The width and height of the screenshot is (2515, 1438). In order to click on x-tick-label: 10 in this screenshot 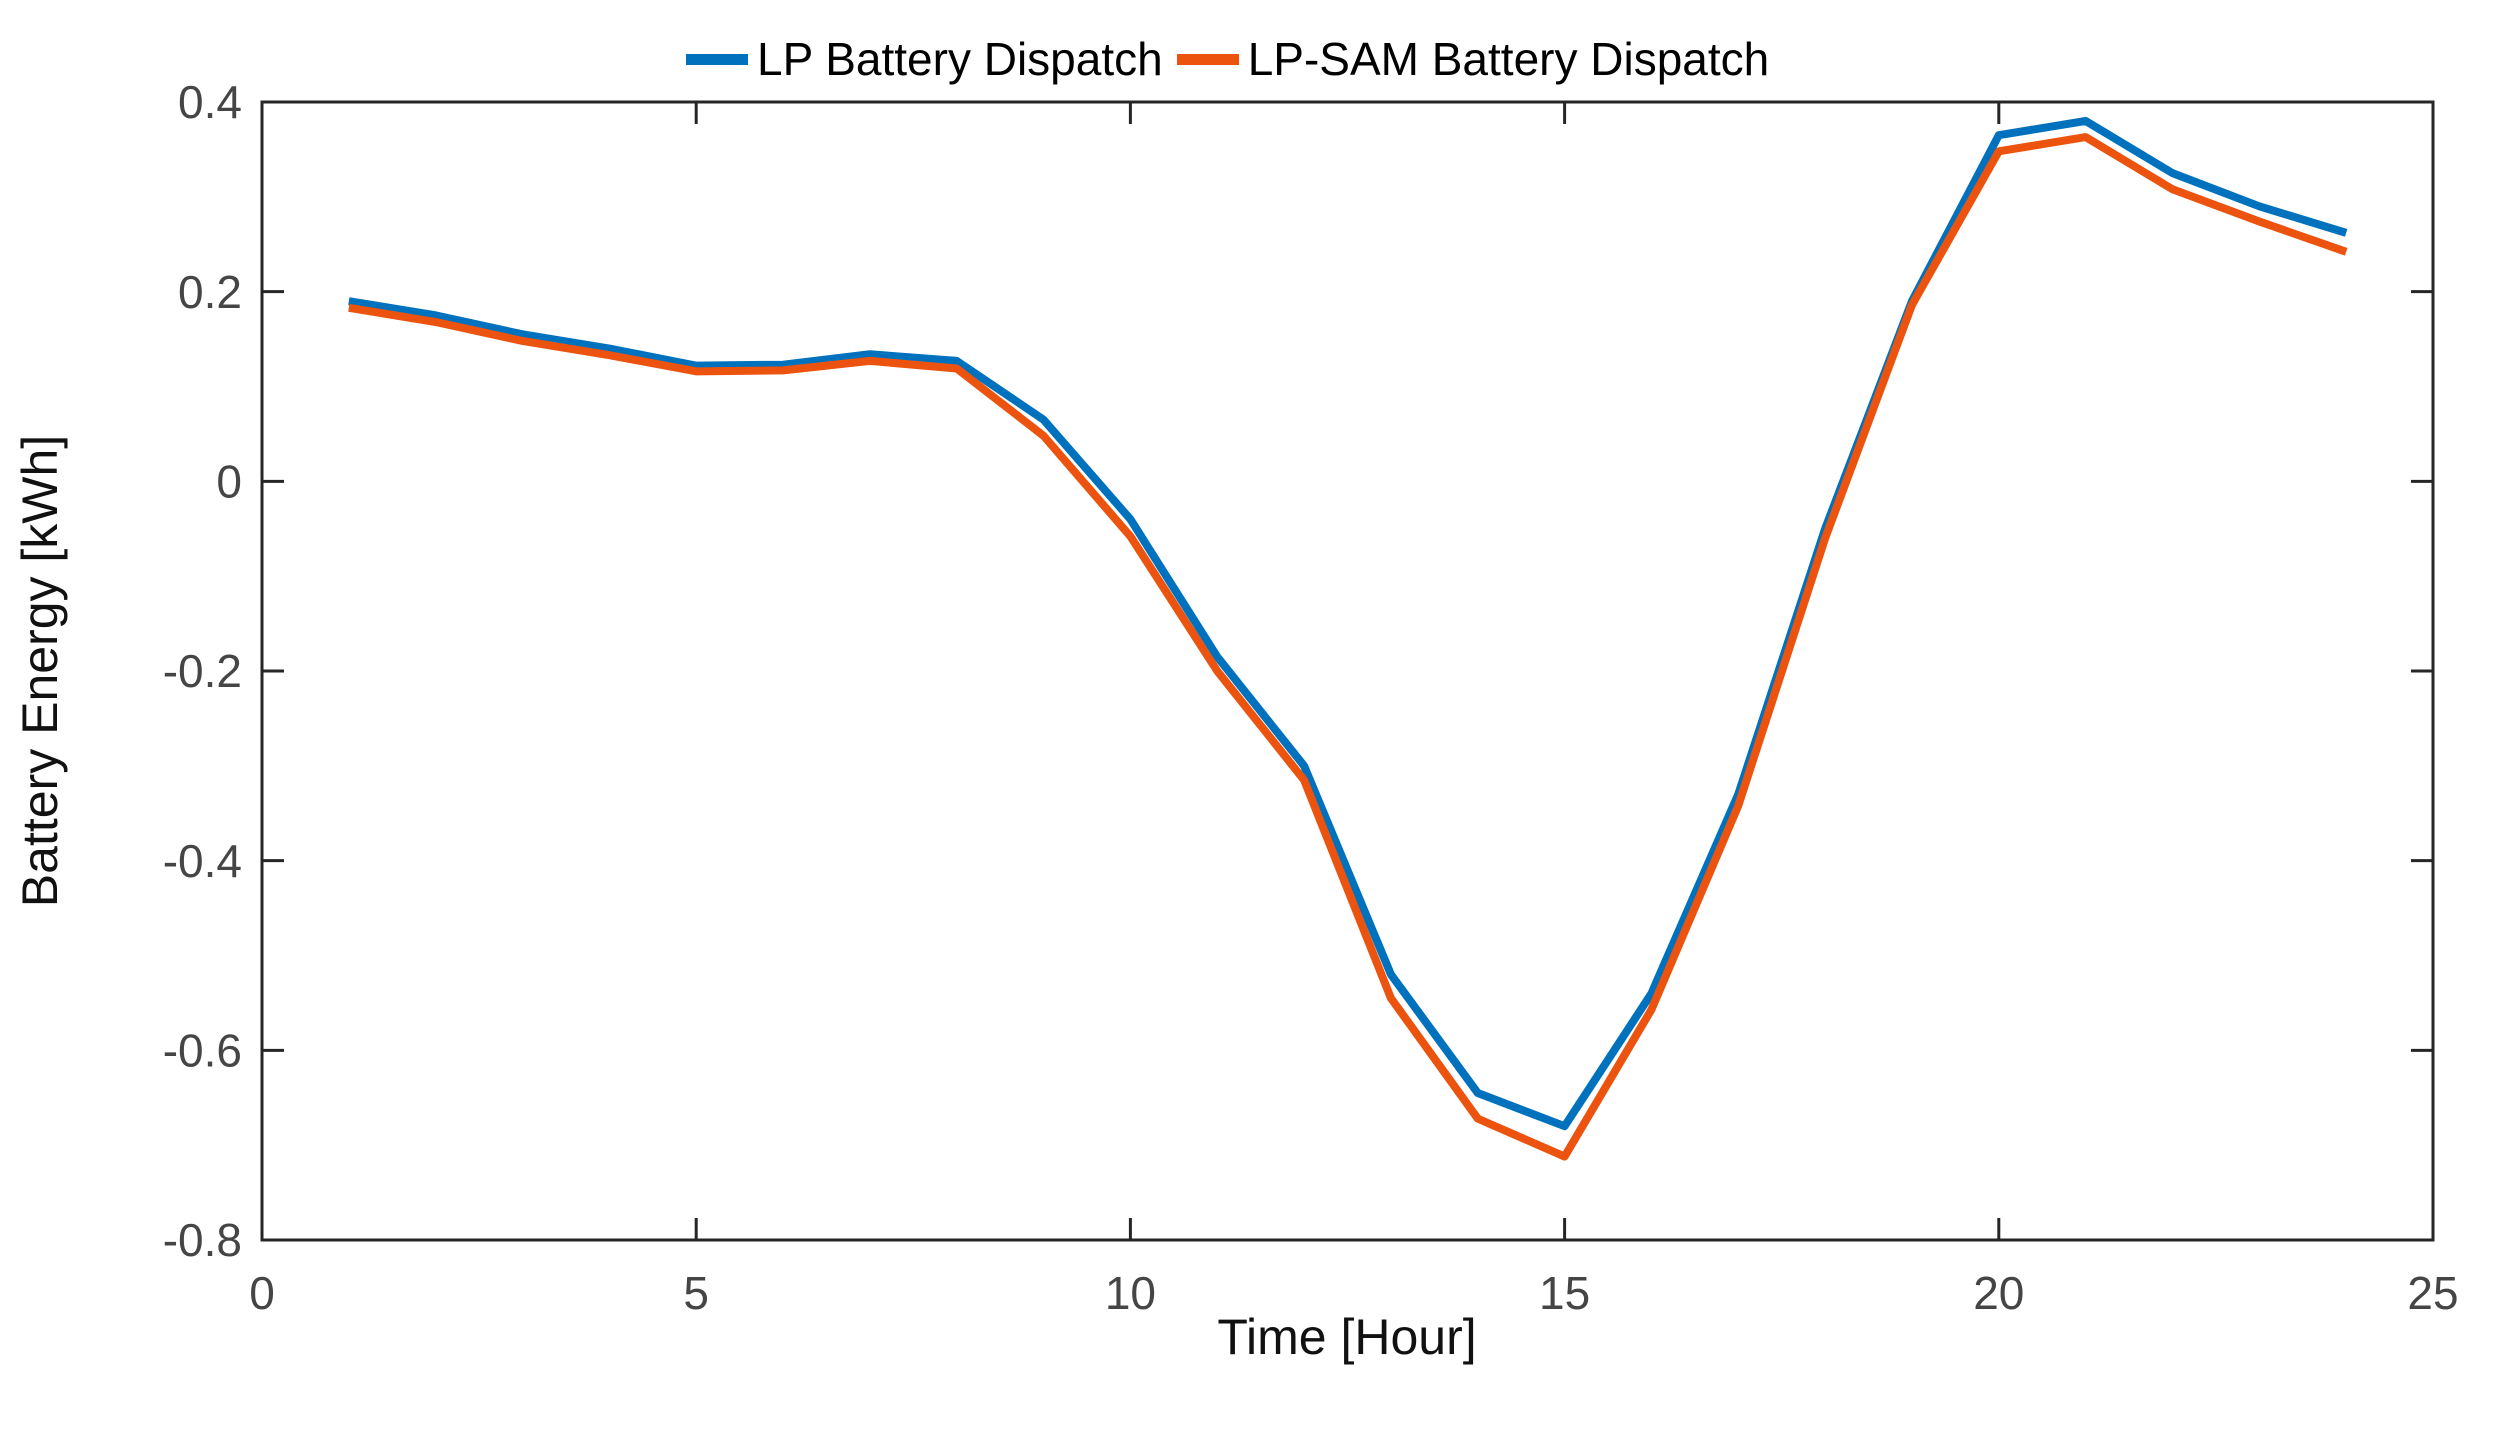, I will do `click(1130, 1293)`.